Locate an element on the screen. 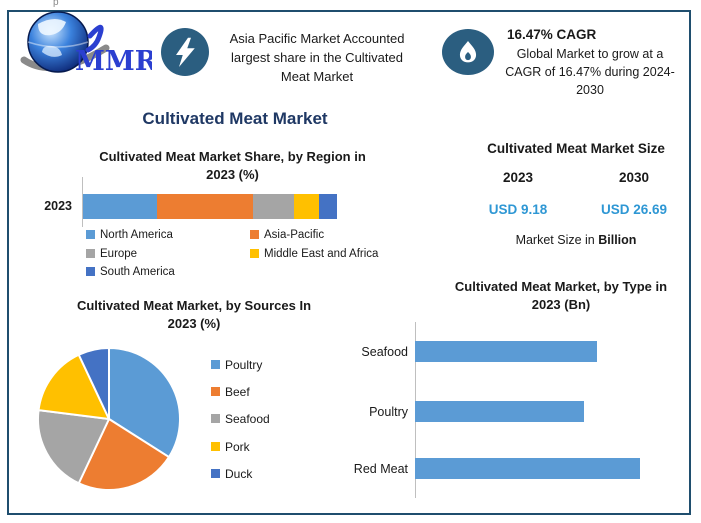  region-bar-segment-middle-east-and-africa is located at coordinates (306, 206).